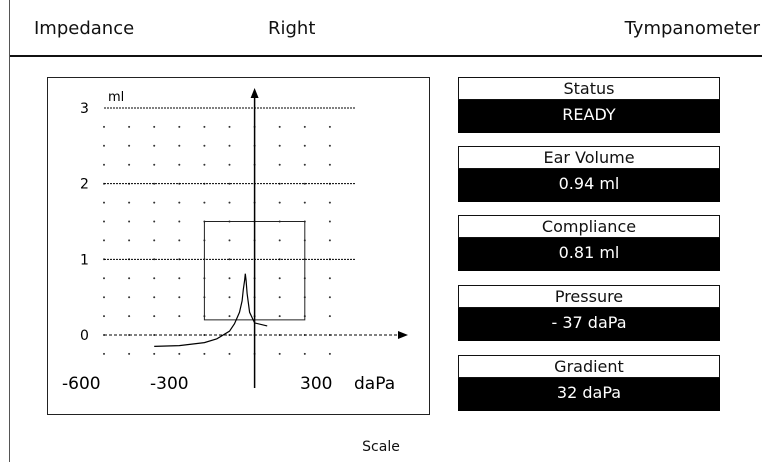  What do you see at coordinates (589, 88) in the screenshot?
I see `status-label: Status` at bounding box center [589, 88].